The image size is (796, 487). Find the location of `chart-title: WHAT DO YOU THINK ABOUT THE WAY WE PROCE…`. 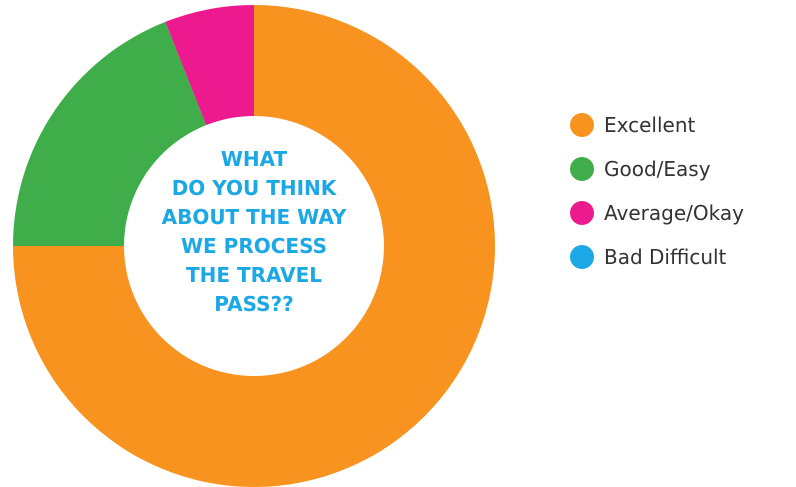

chart-title: WHAT DO YOU THINK ABOUT THE WAY WE PROCE… is located at coordinates (254, 232).